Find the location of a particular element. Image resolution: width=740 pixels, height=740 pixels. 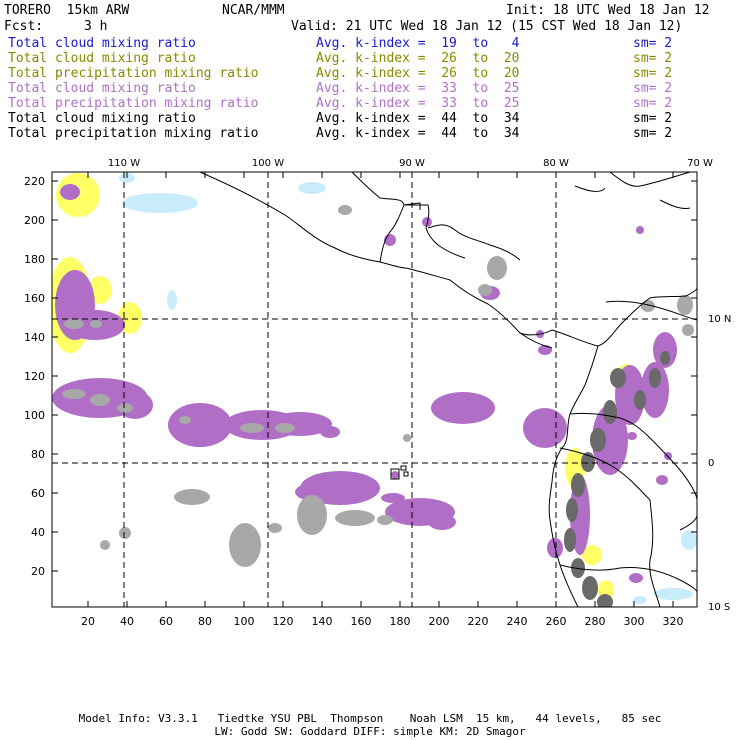

x-tick-label: 160 is located at coordinates (361, 621).